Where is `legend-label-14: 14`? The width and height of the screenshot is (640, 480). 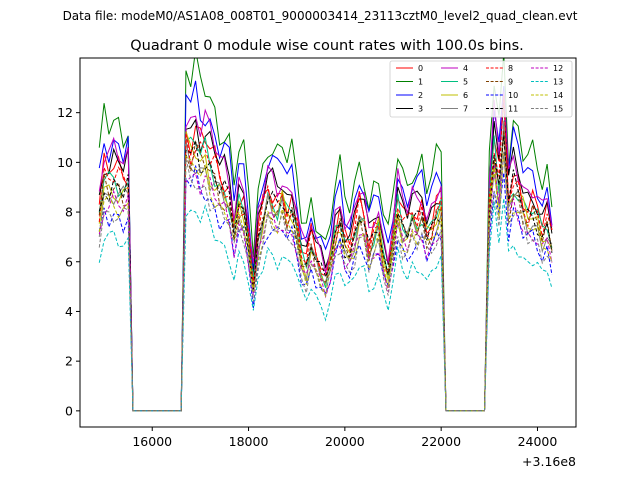
legend-label-14: 14 is located at coordinates (558, 95).